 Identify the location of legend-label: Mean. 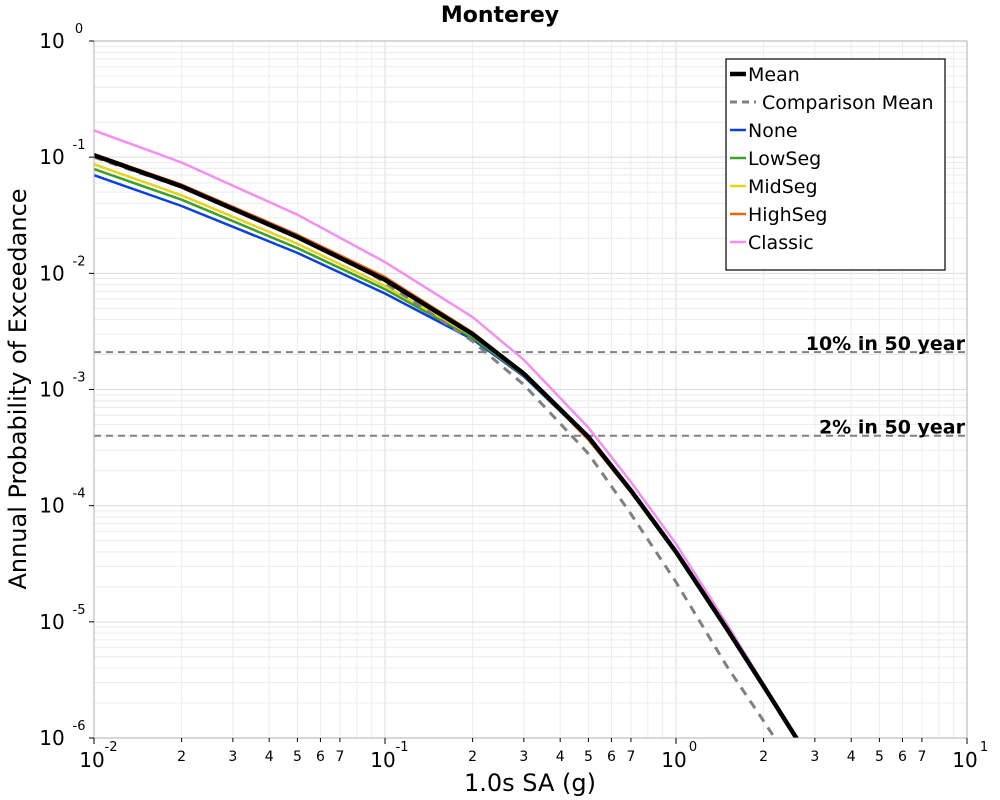
(774, 75).